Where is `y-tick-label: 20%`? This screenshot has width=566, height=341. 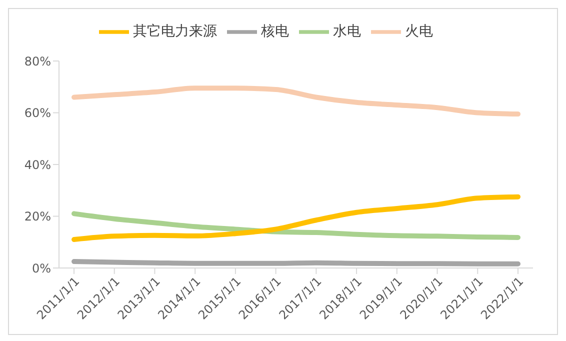
y-tick-label: 20% is located at coordinates (37, 217).